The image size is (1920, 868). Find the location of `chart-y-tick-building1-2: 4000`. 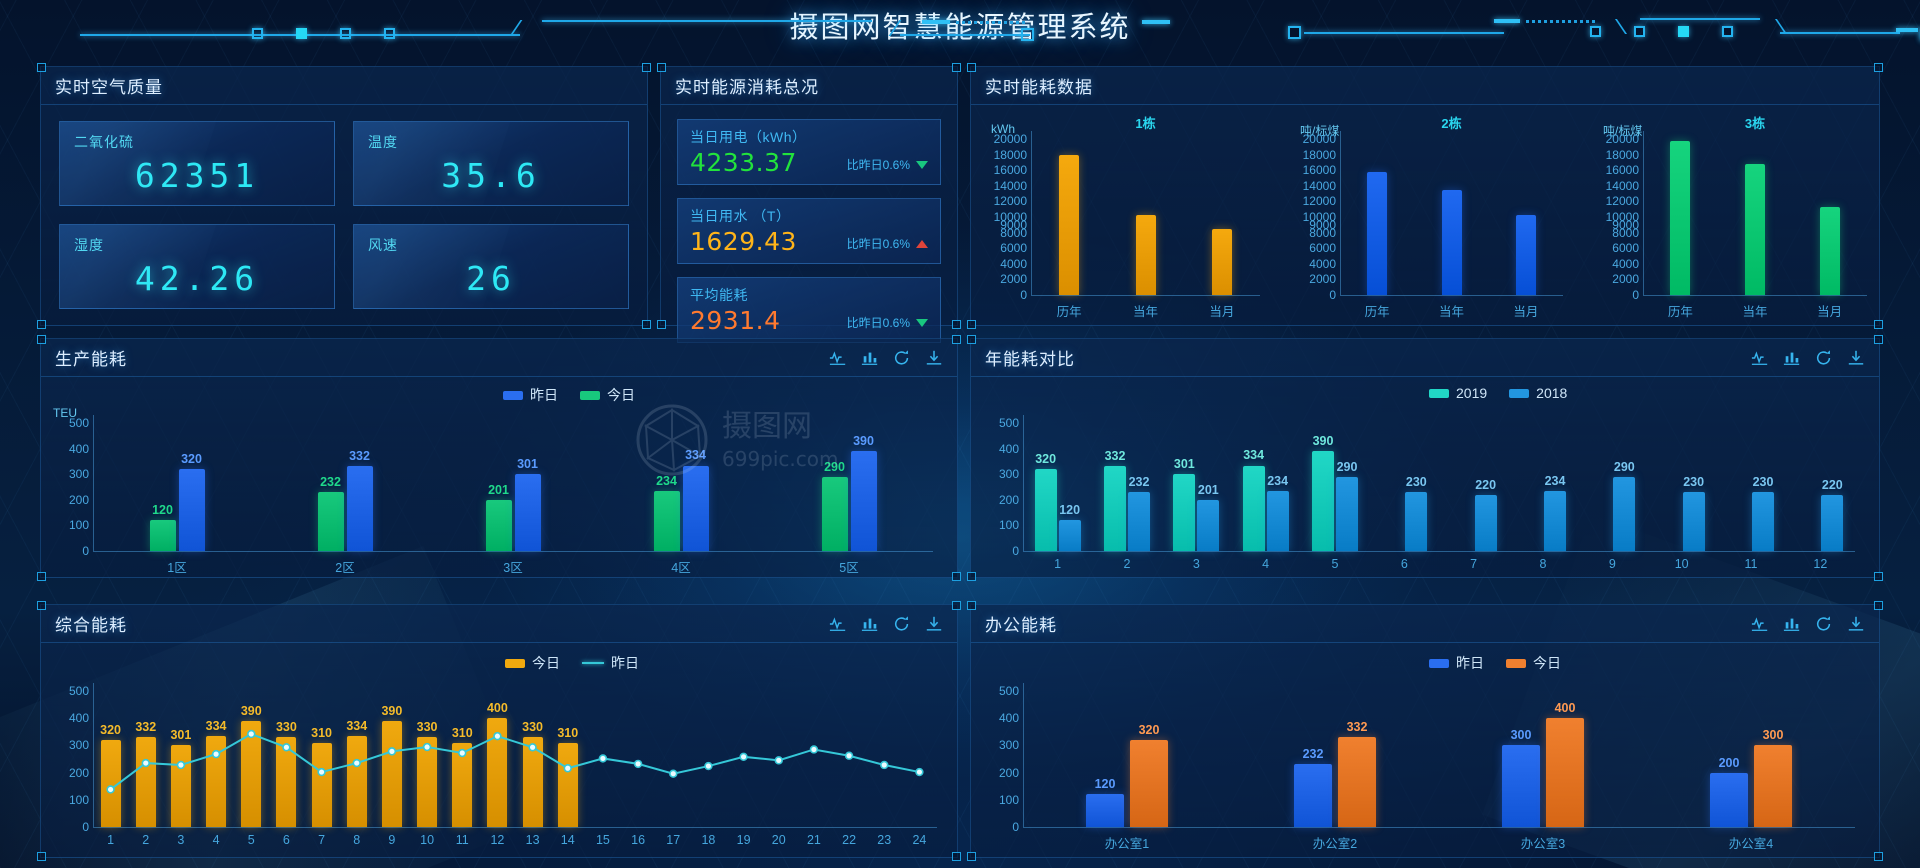

chart-y-tick-building1-2: 4000 is located at coordinates (1013, 263).